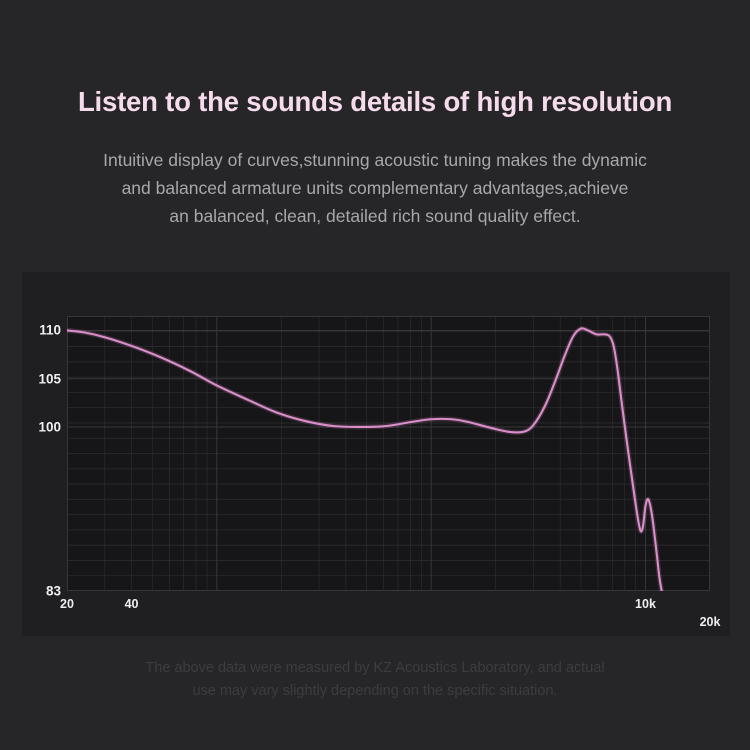 The image size is (750, 750). Describe the element at coordinates (131, 604) in the screenshot. I see `x-tick-label-40: 40` at that location.